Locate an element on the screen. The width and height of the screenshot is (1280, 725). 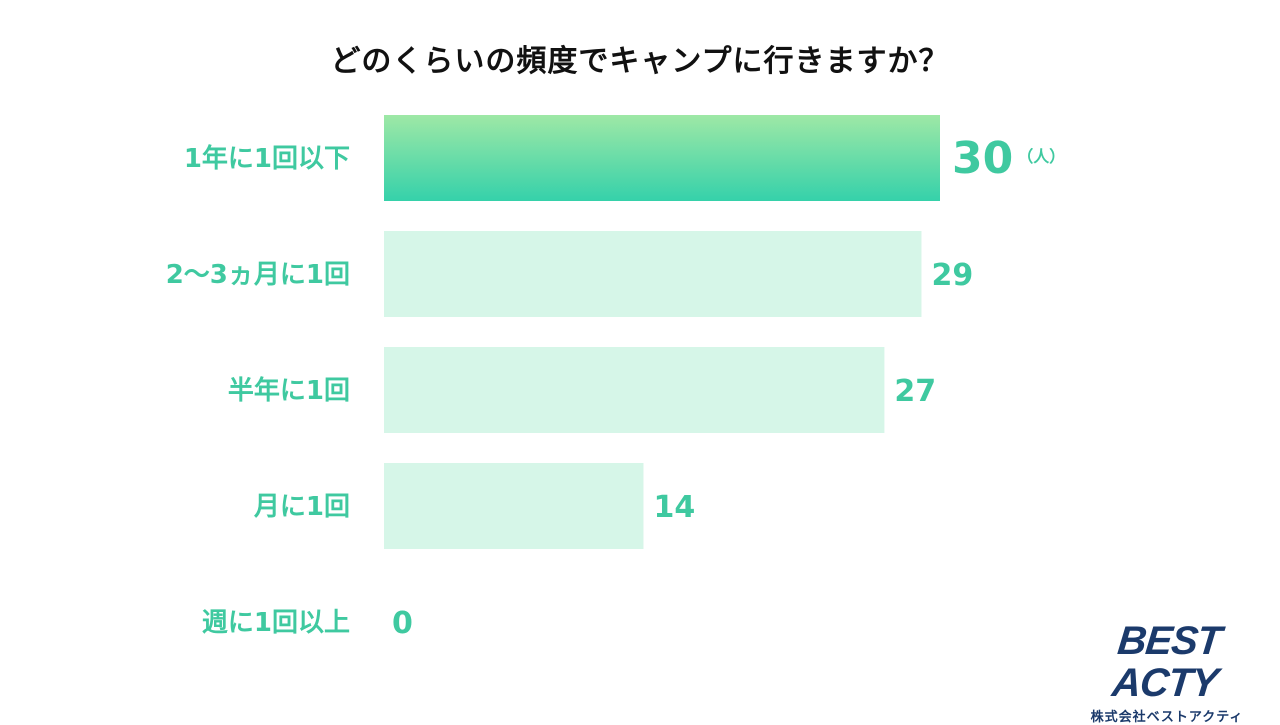
category-label: 1年に1回以下 is located at coordinates (267, 158).